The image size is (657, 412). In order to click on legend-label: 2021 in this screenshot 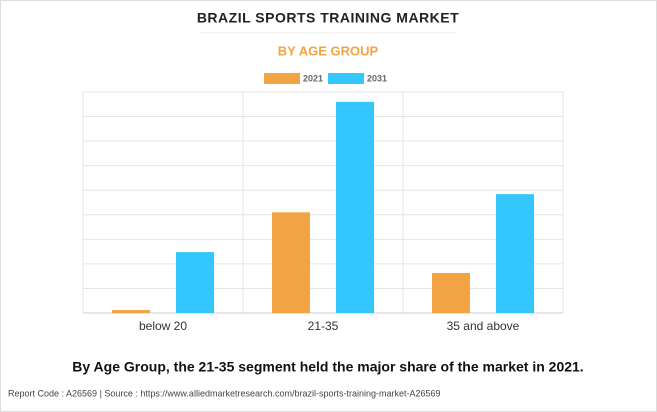, I will do `click(313, 78)`.